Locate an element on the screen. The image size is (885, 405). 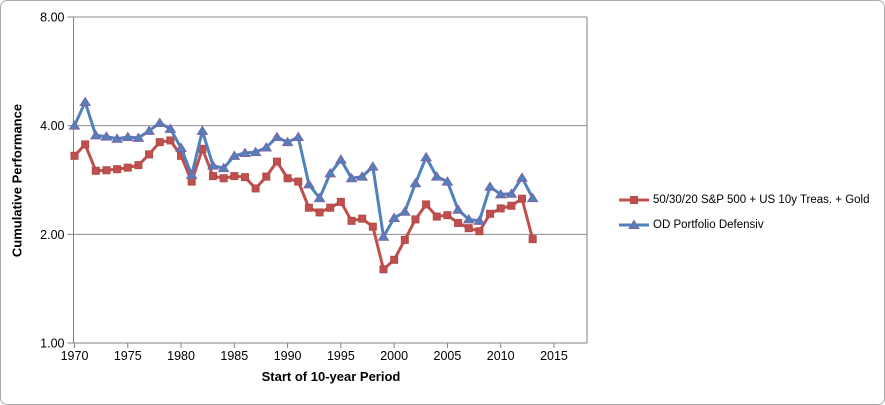
x-tick-label: 1985 is located at coordinates (234, 356).